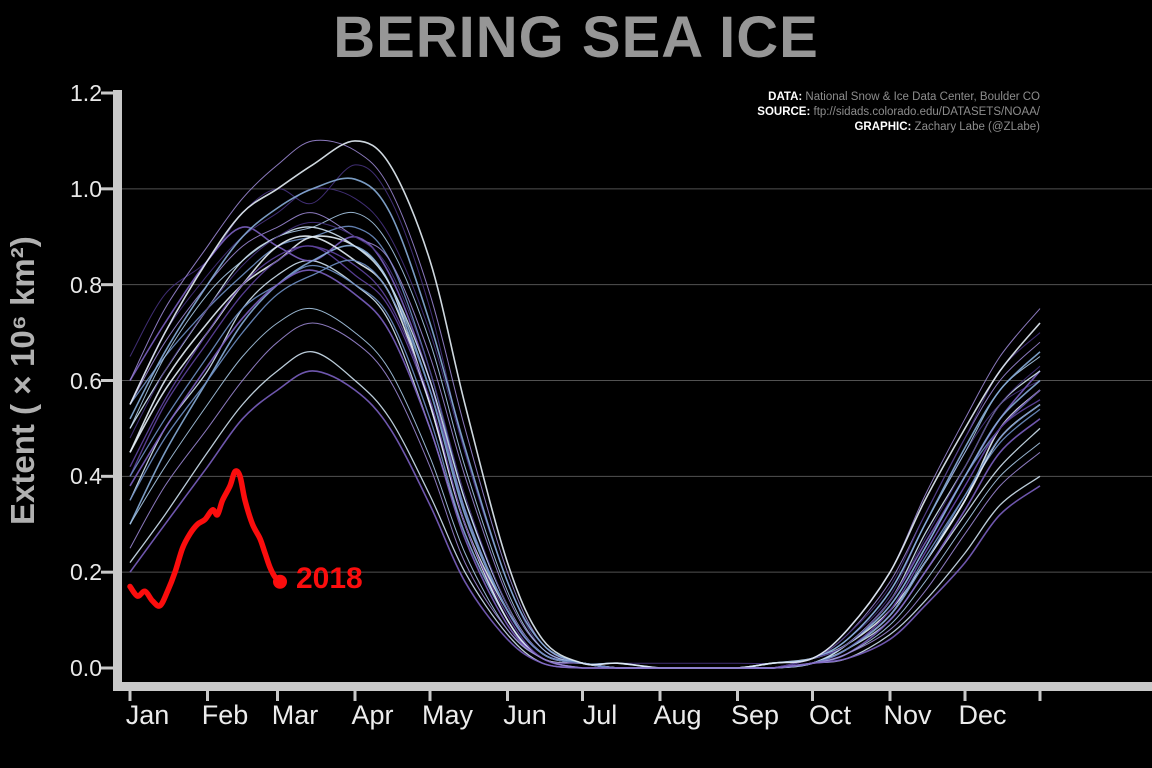 This screenshot has width=1152, height=768. What do you see at coordinates (205, 538) in the screenshot?
I see `highlight-line-2018` at bounding box center [205, 538].